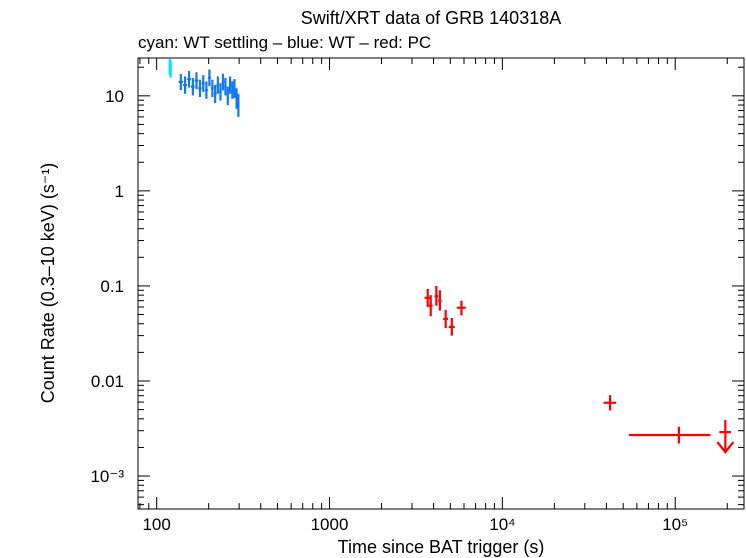 The height and width of the screenshot is (558, 746). Describe the element at coordinates (675, 524) in the screenshot. I see `x-tick-label: 10⁵` at that location.